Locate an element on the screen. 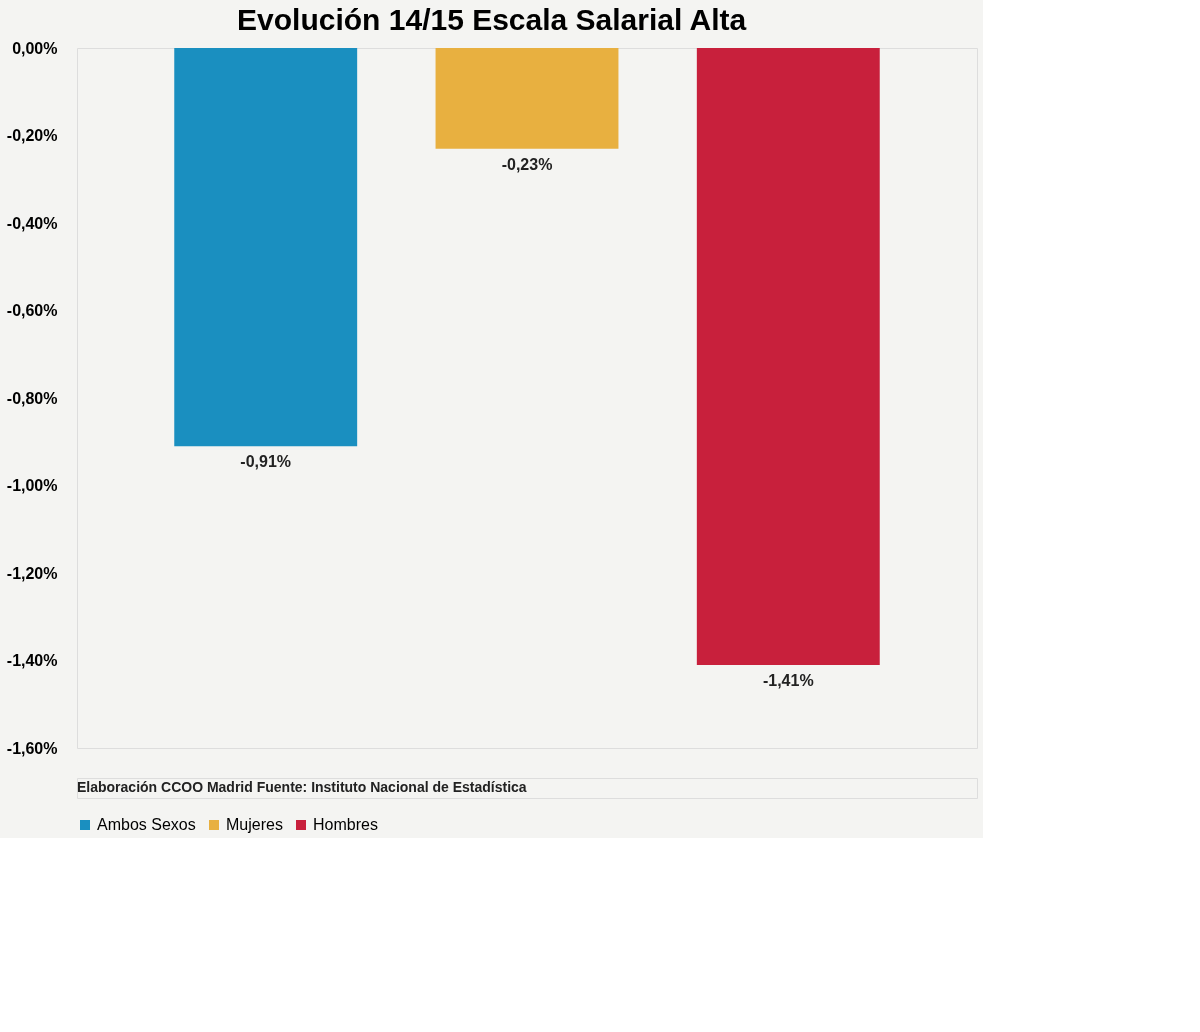 Image resolution: width=1200 pixels, height=1032 pixels. y-tick-label: -1,20% is located at coordinates (32, 573).